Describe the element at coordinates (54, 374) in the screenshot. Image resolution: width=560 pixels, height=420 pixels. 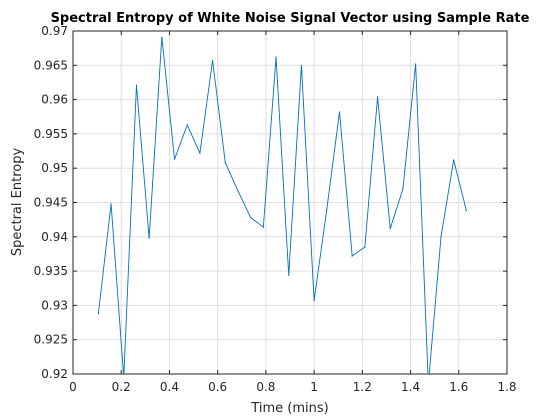
I see `y-tick-label: 0.92` at that location.